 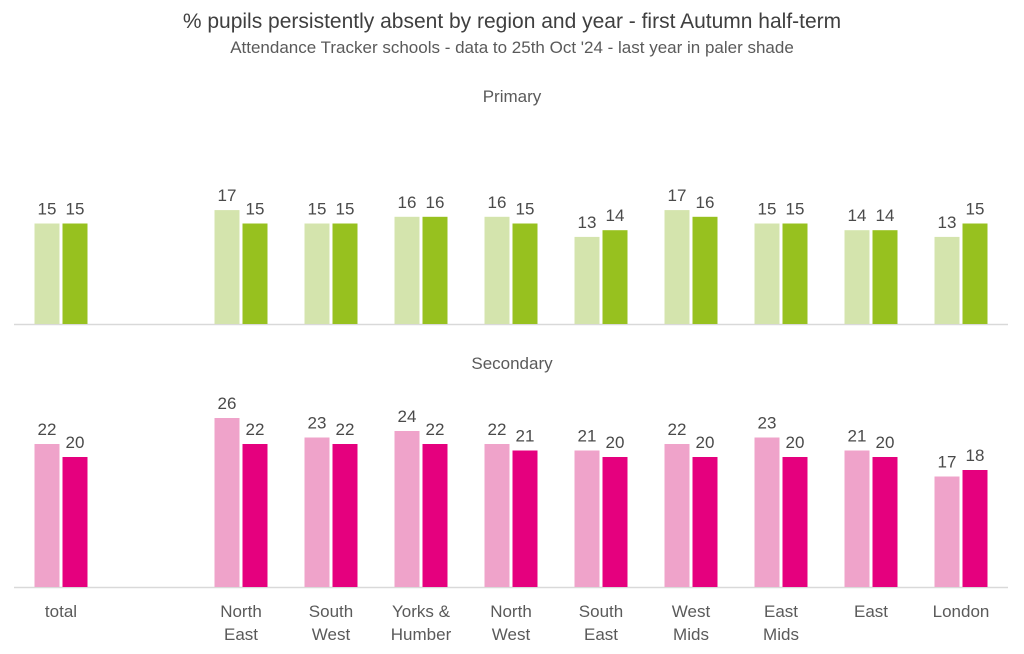 I want to click on secondary-data-label: 26, so click(x=227, y=403).